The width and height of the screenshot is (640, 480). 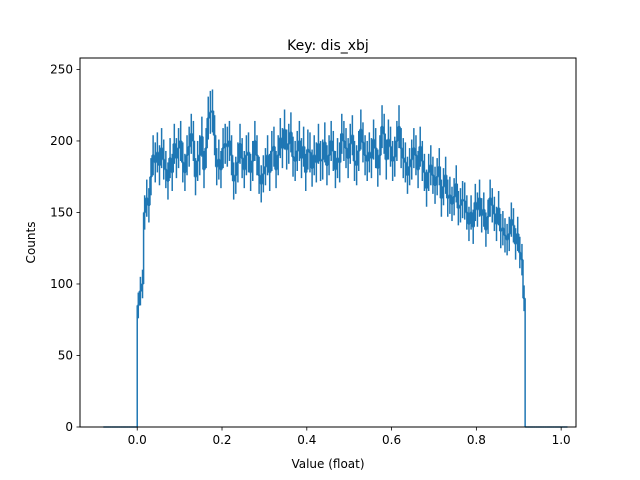 I want to click on y-tick-label: 100, so click(x=61, y=284).